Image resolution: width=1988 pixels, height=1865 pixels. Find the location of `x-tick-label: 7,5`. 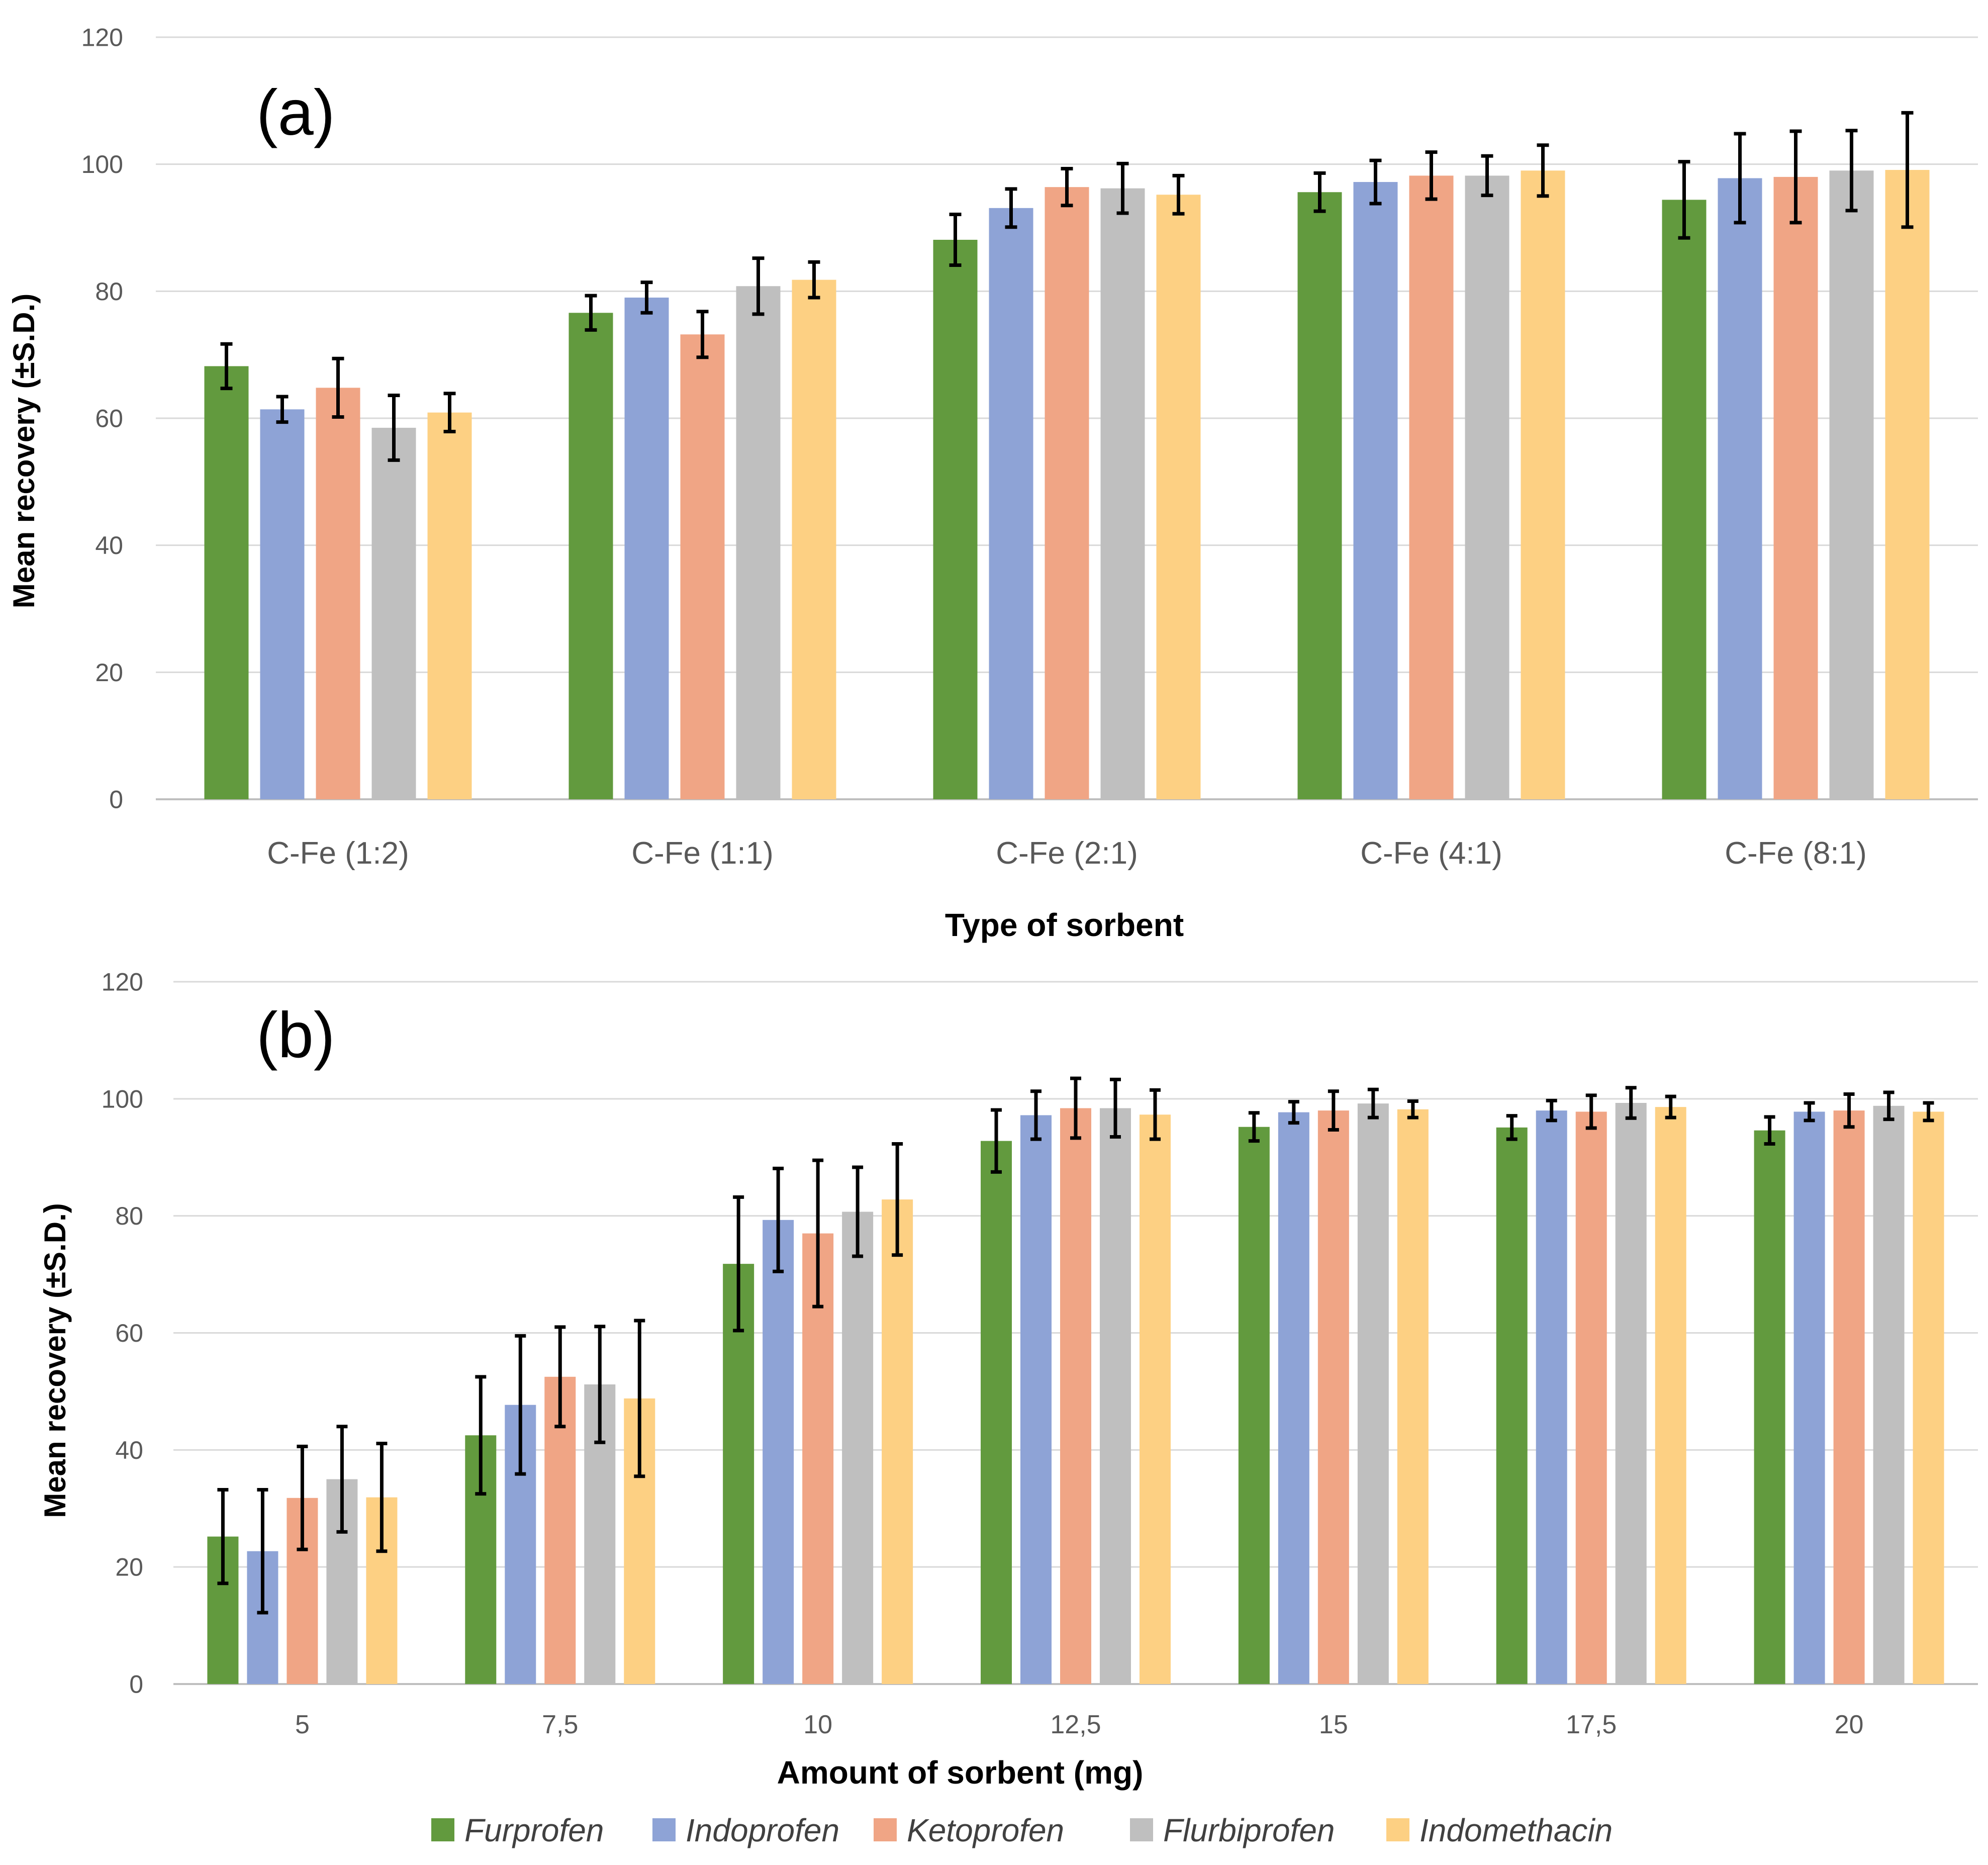

x-tick-label: 7,5 is located at coordinates (560, 1724).